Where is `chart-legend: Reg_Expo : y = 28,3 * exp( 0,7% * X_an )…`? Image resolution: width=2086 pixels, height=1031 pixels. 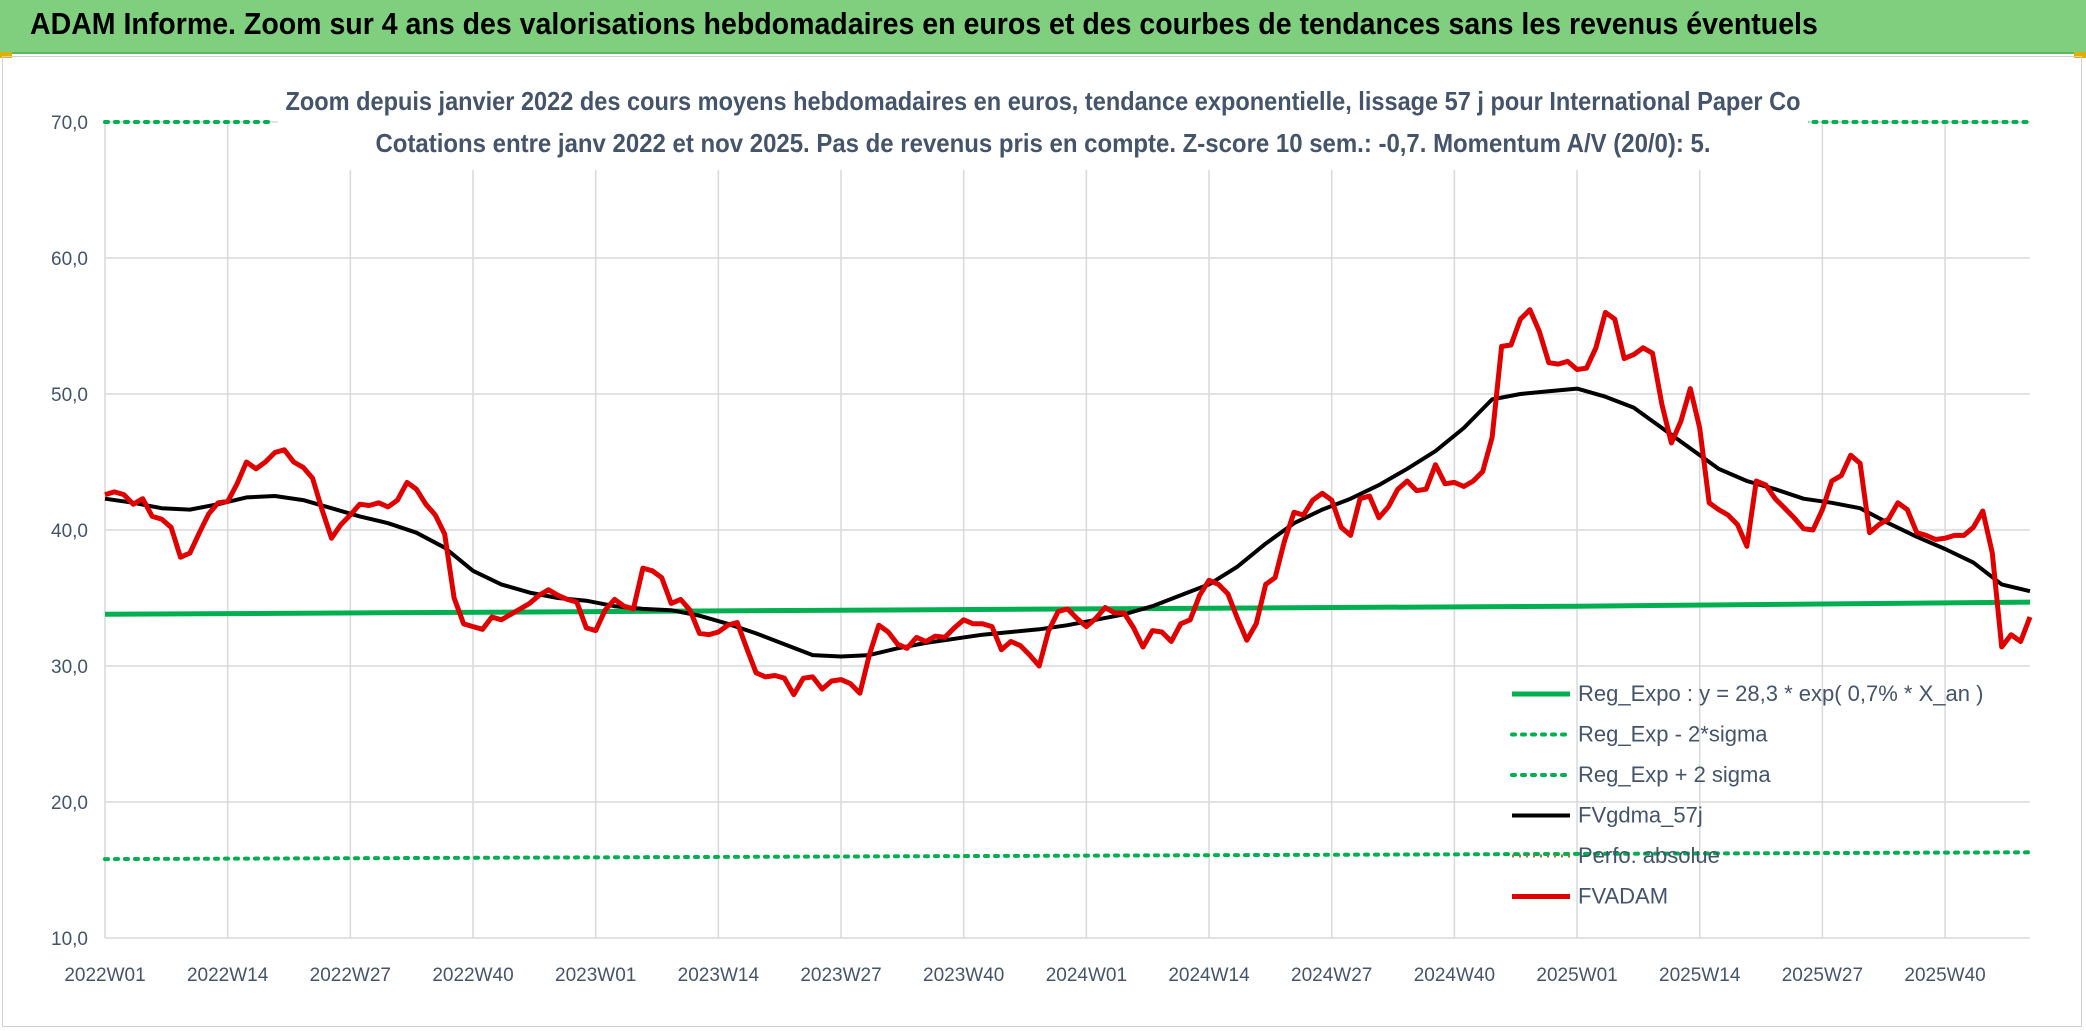 chart-legend: Reg_Expo : y = 28,3 * exp( 0,7% * X_an )… is located at coordinates (1746, 795).